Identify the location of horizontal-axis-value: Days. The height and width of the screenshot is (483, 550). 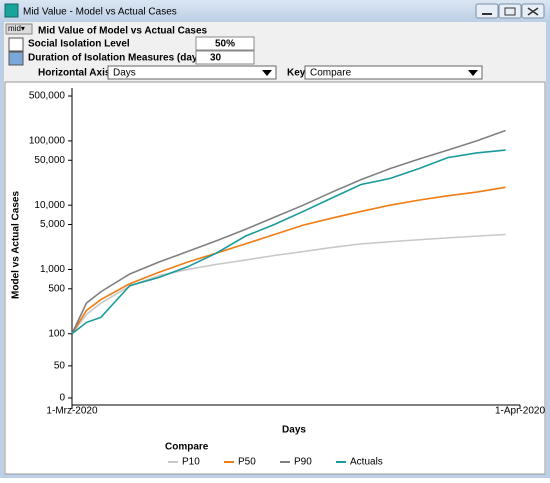
(124, 73).